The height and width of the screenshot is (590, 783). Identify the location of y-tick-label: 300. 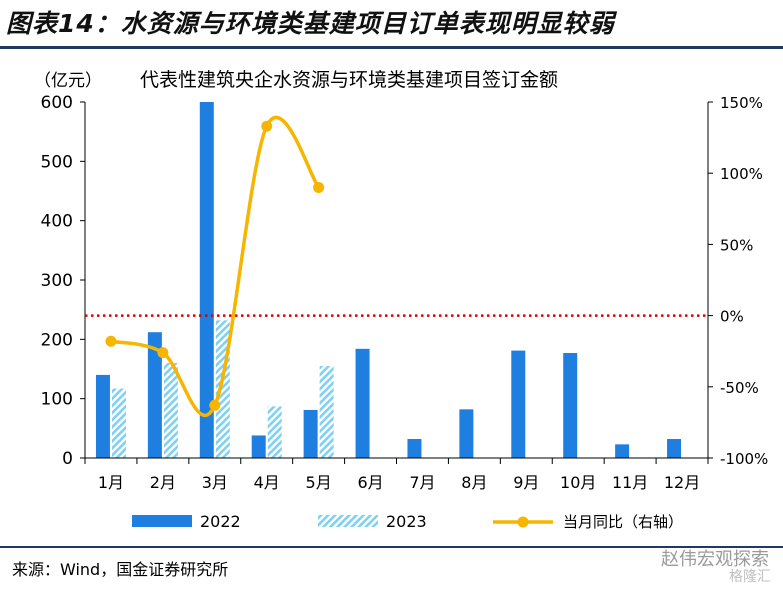
(57, 281).